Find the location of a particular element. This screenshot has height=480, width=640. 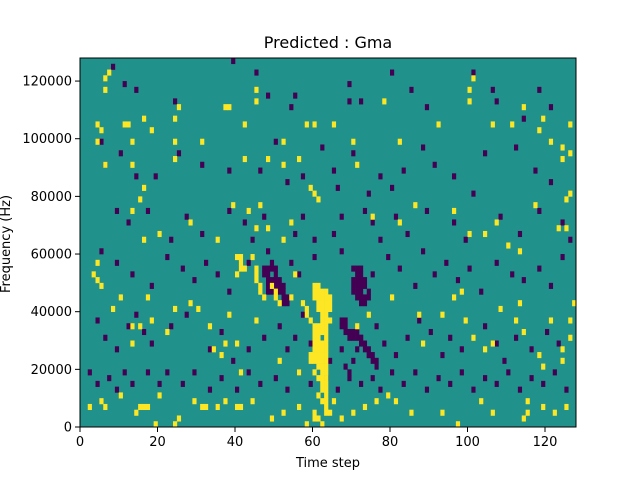

y-tick-label: 20000 is located at coordinates (51, 370).